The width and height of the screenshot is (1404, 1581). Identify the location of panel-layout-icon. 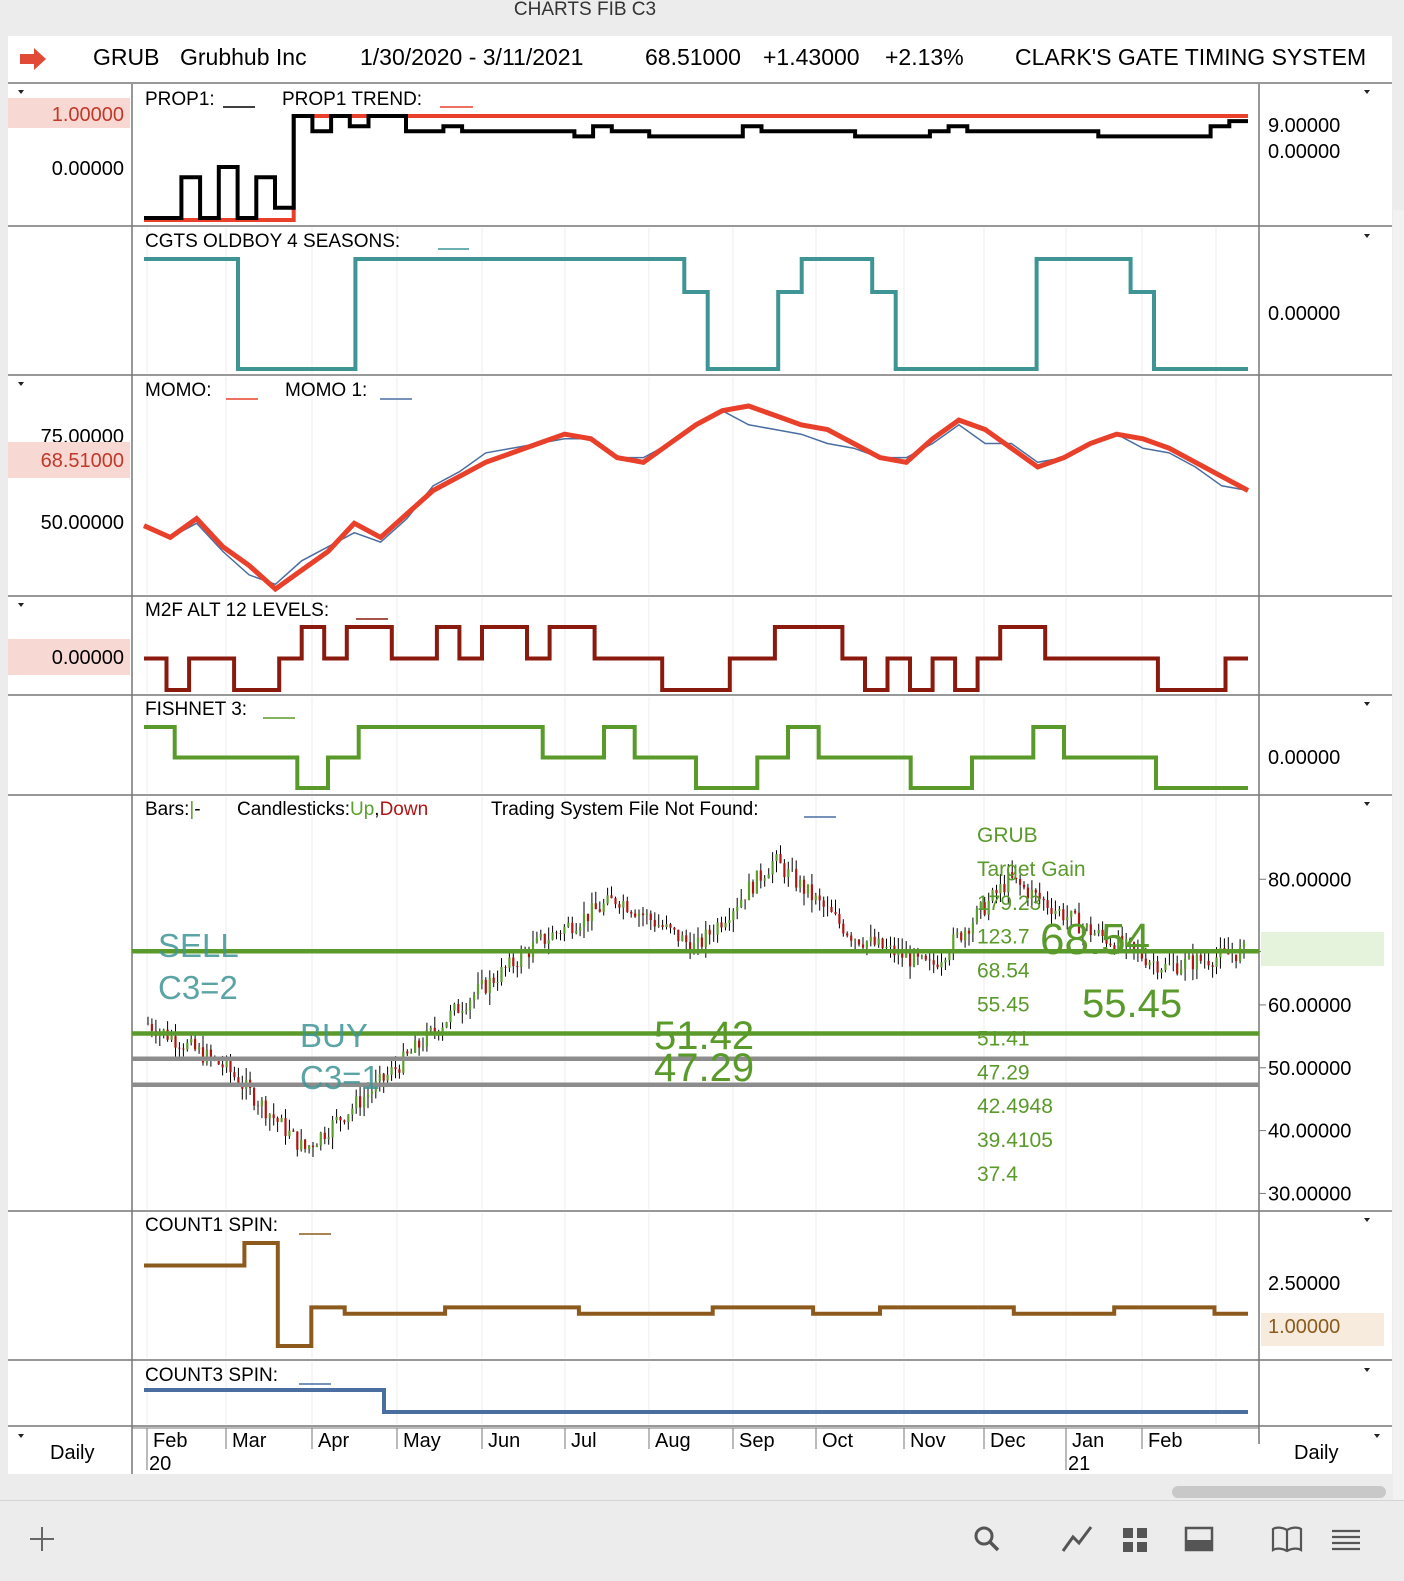
(1199, 1539).